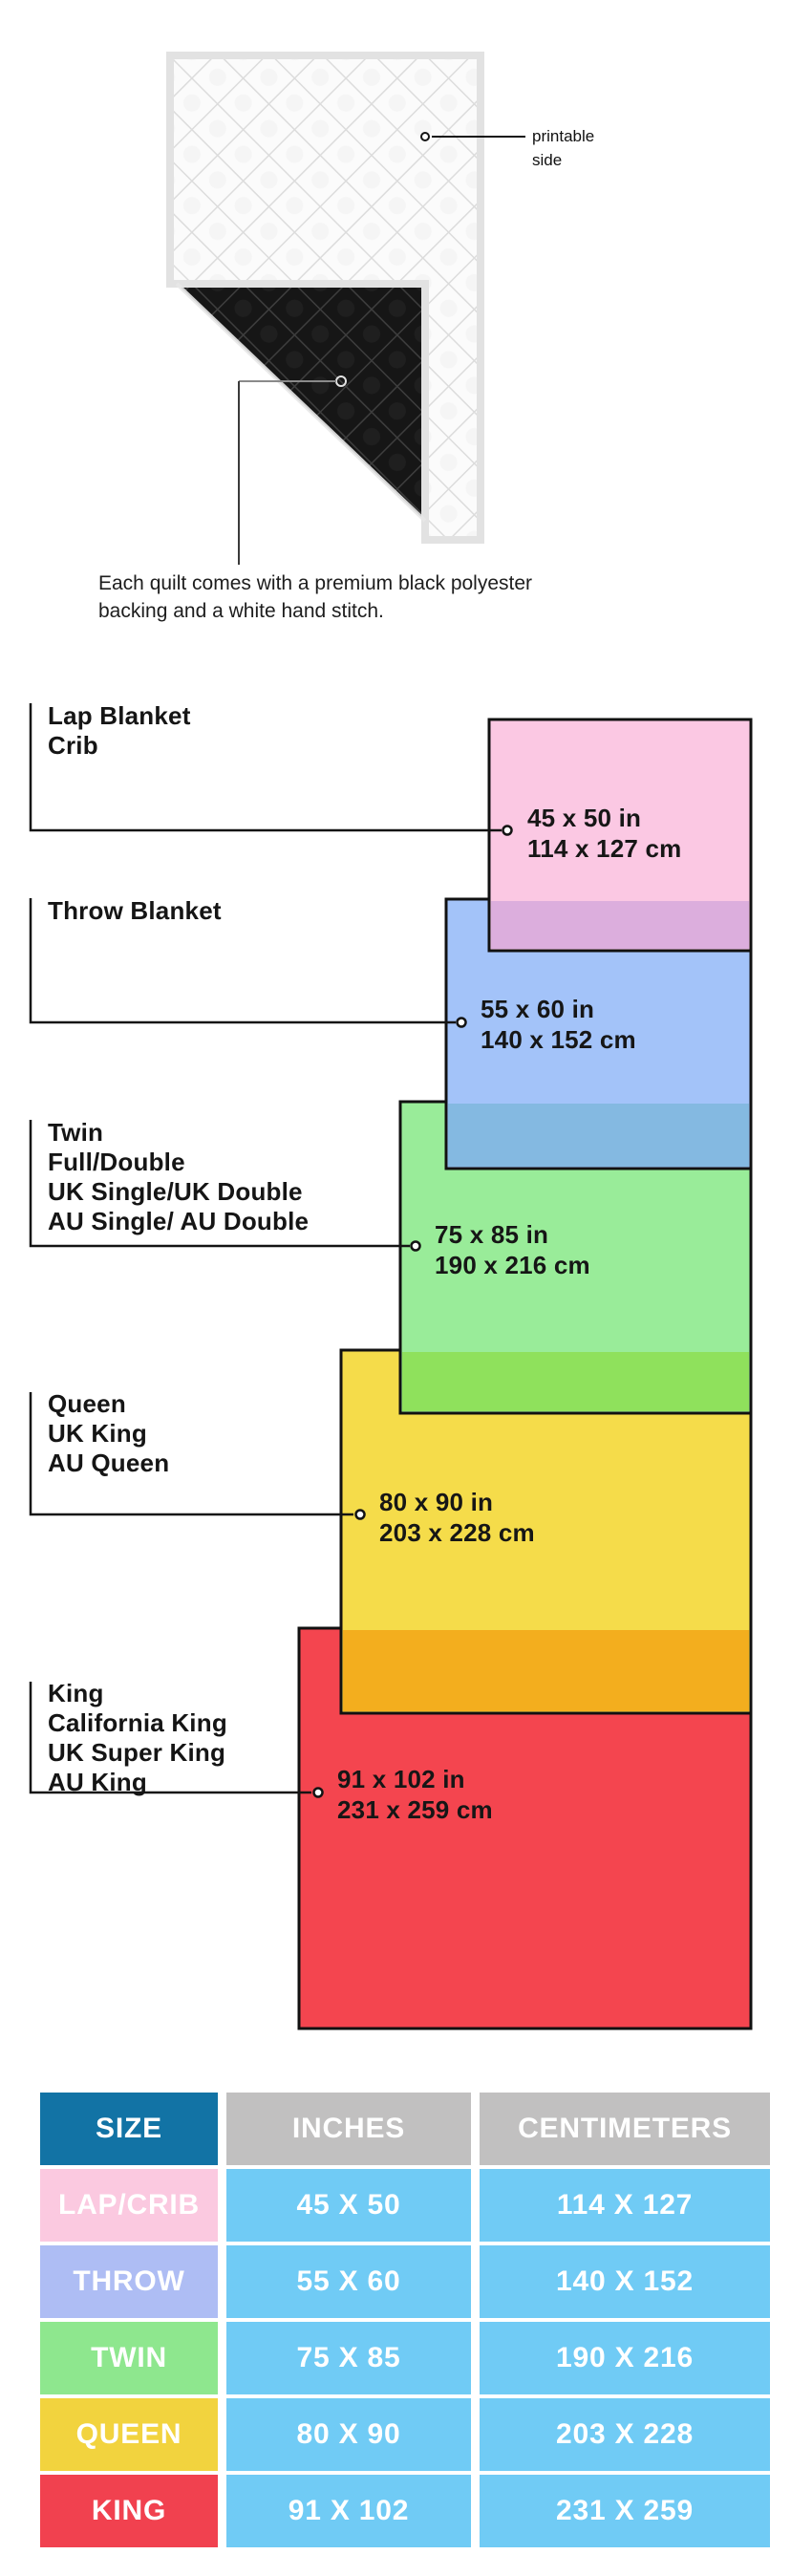 The height and width of the screenshot is (2576, 791). Describe the element at coordinates (97, 1782) in the screenshot. I see `king-label-line: AU King` at that location.